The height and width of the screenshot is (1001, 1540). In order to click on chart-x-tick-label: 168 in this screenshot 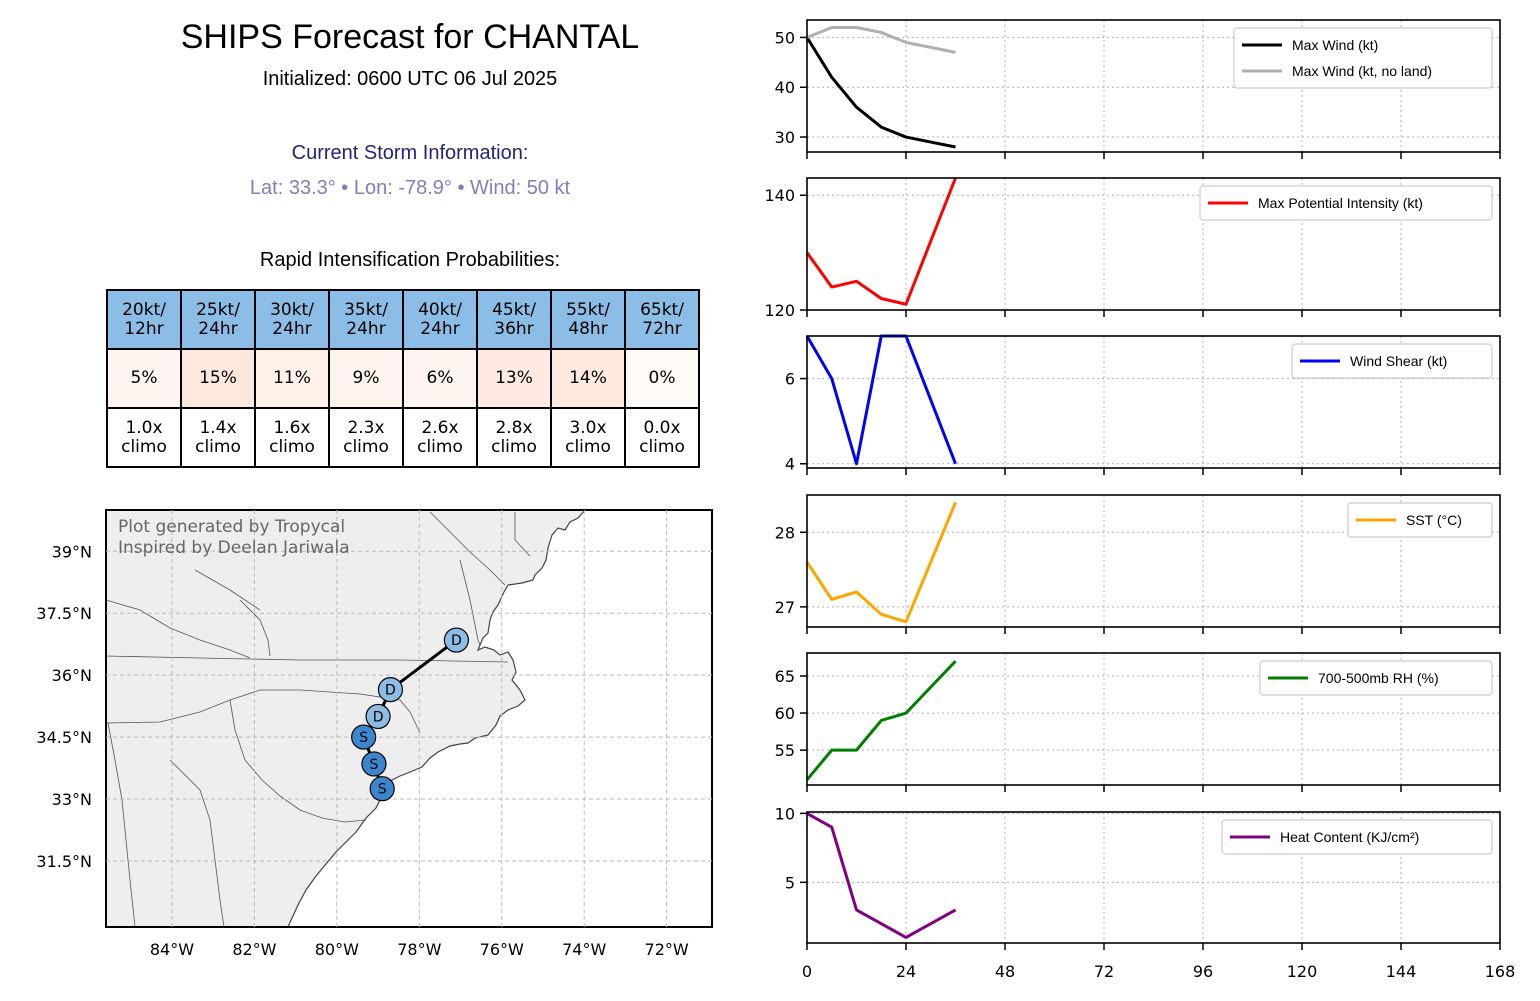, I will do `click(1500, 971)`.